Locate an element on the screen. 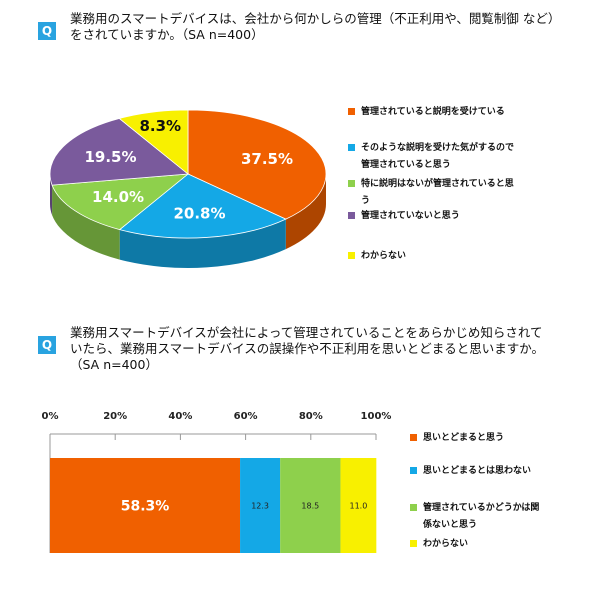 The height and width of the screenshot is (600, 597). x-tick-label: 60% is located at coordinates (246, 416).